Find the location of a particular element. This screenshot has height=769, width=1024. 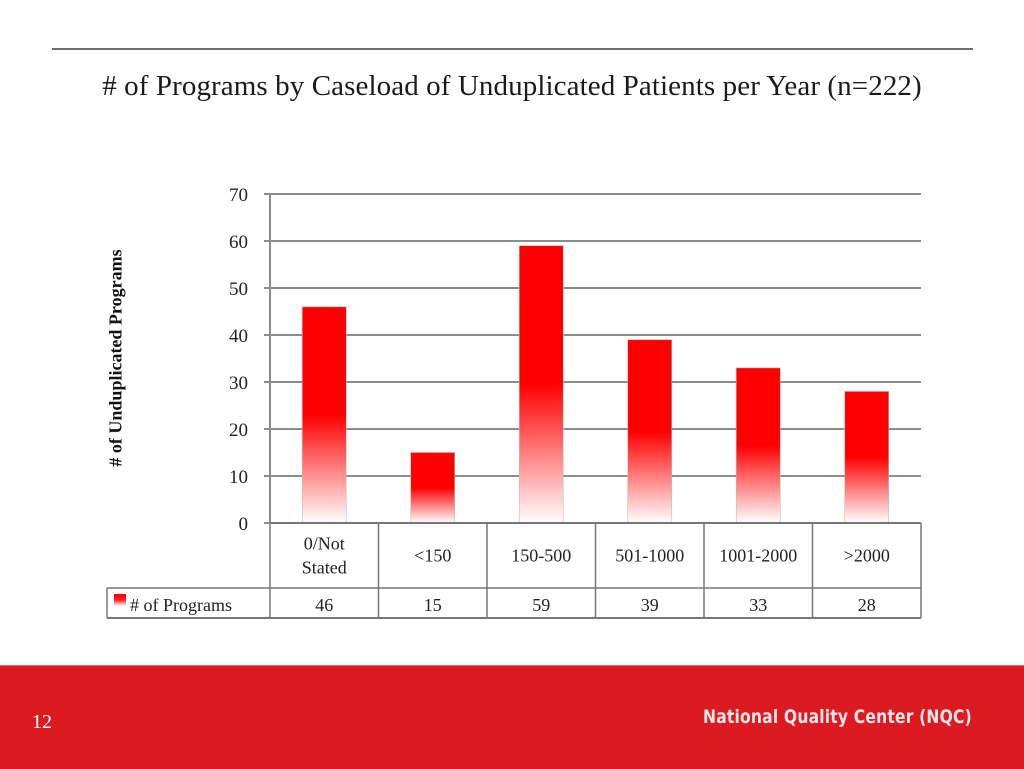

bar-1001-2000 is located at coordinates (758, 445).